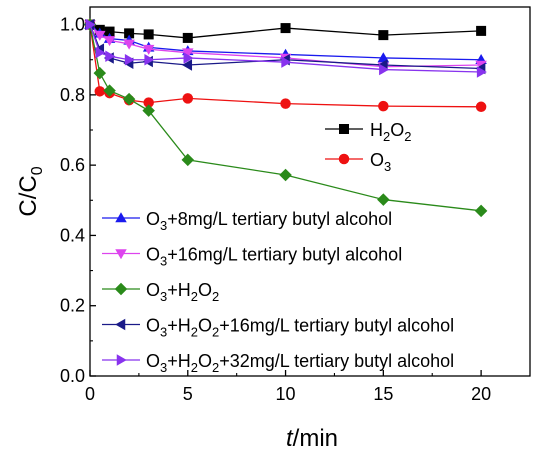 The image size is (550, 456). Describe the element at coordinates (336, 361) in the screenshot. I see `legend-label-part: +32mg/L tertiary butyl alcohol` at that location.